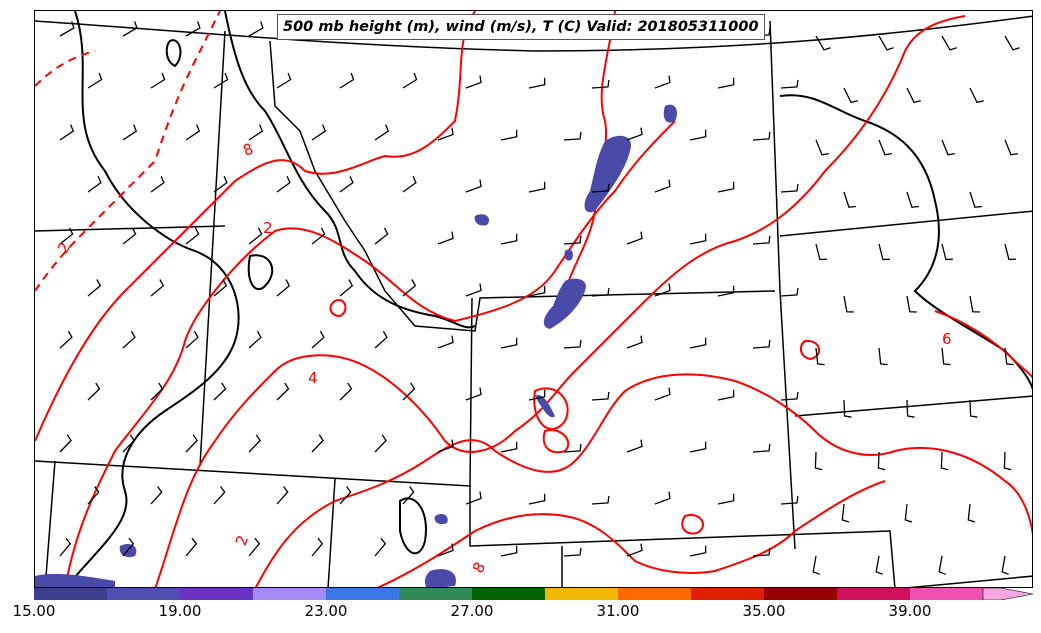 Image resolution: width=1041 pixels, height=633 pixels. I want to click on colorbar-extend-arrow, so click(1008, 594).